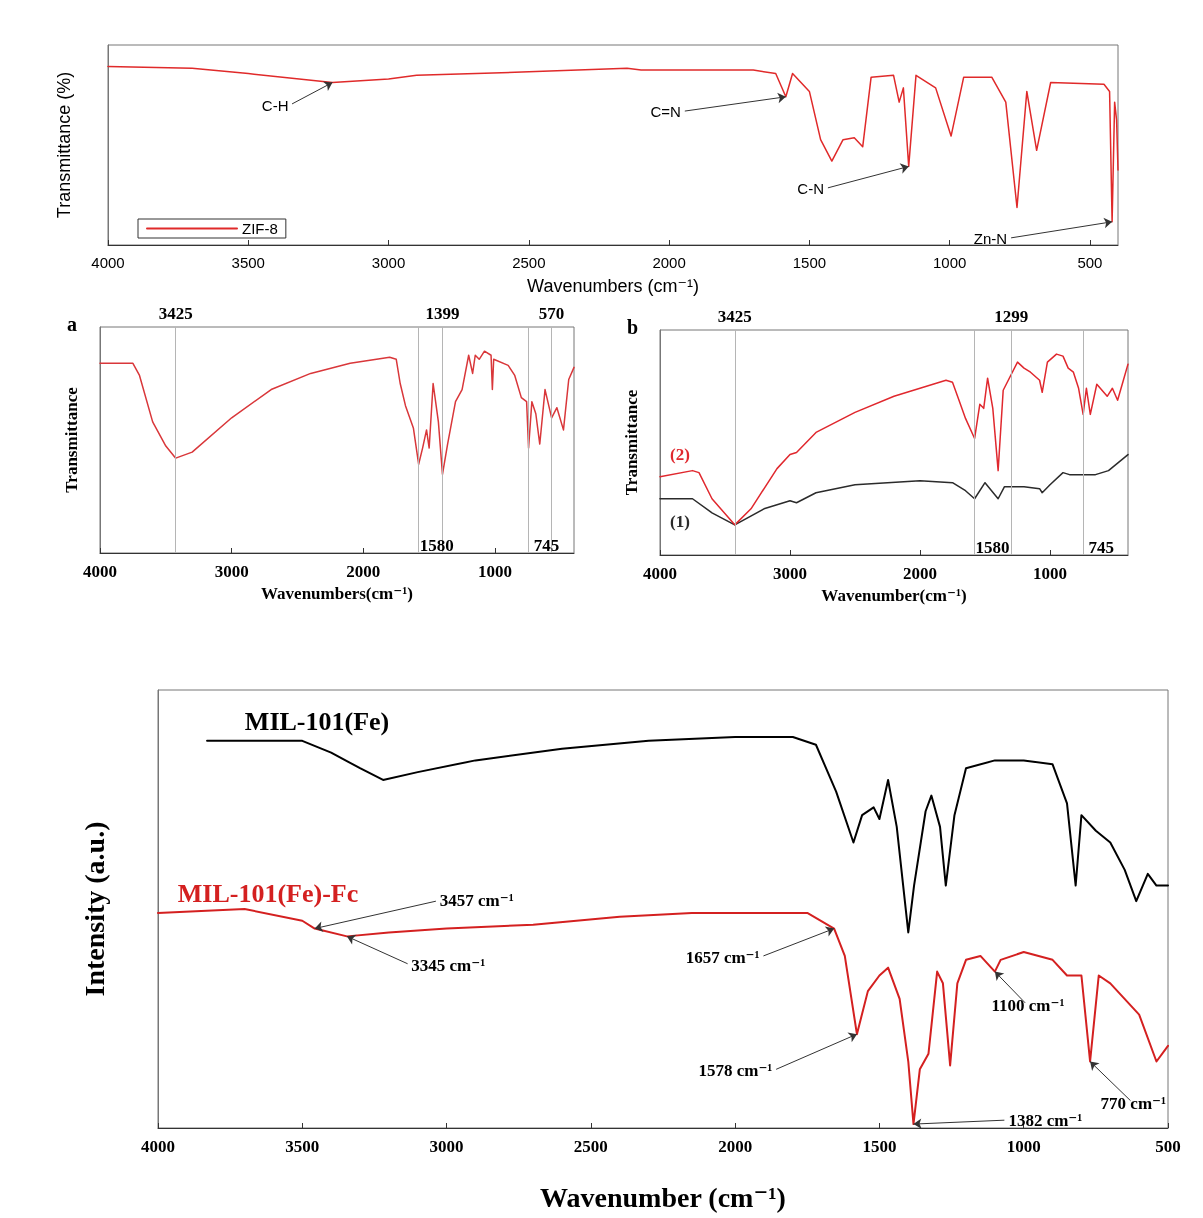 Image resolution: width=1203 pixels, height=1218 pixels. Describe the element at coordinates (64, 145) in the screenshot. I see `y-axis-title: Transmittance (%)` at that location.